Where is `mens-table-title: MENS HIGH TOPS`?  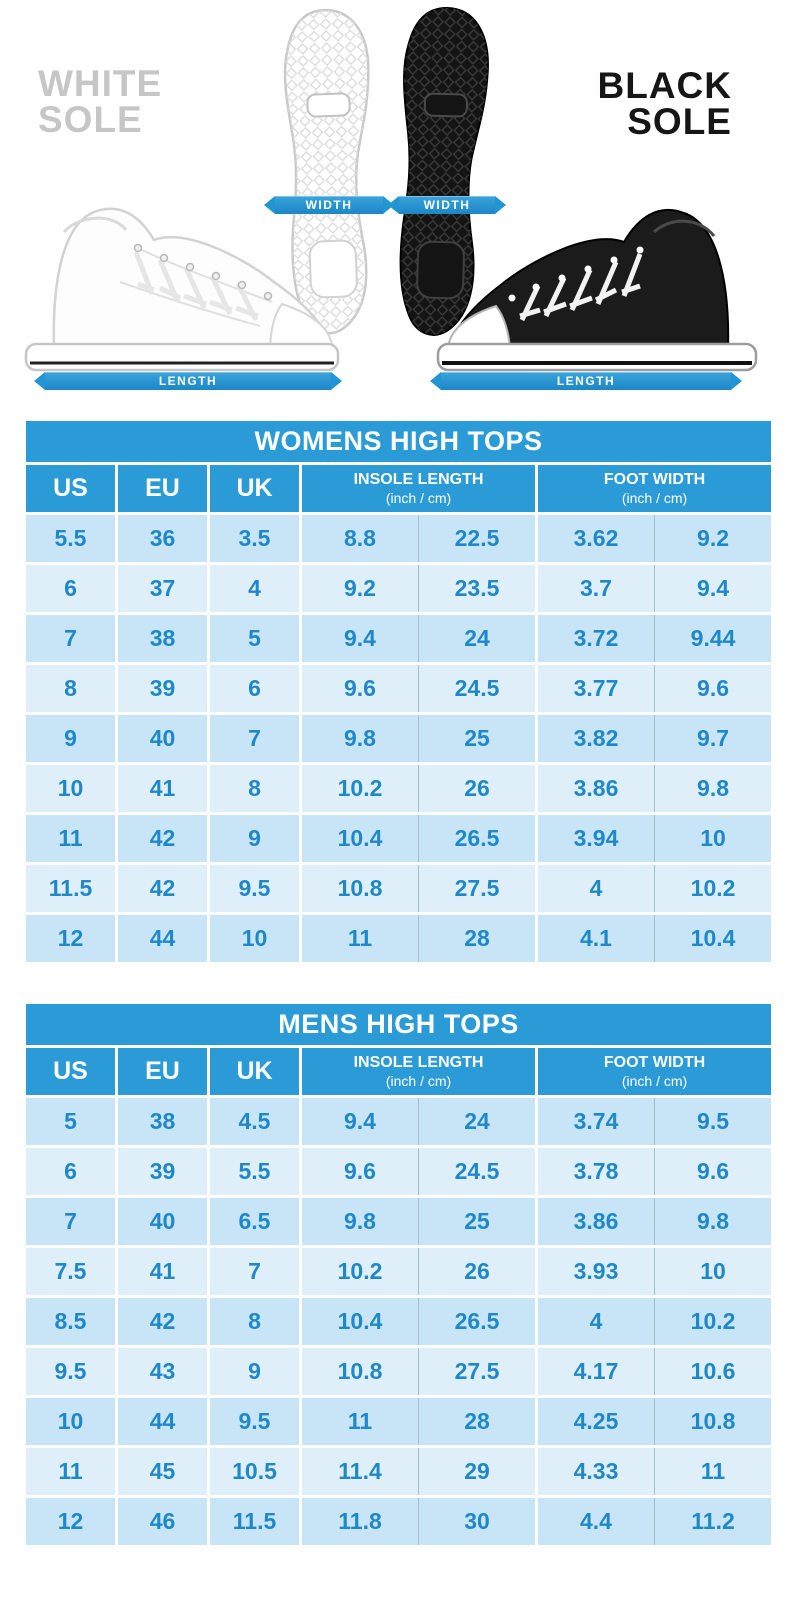 mens-table-title: MENS HIGH TOPS is located at coordinates (398, 1024).